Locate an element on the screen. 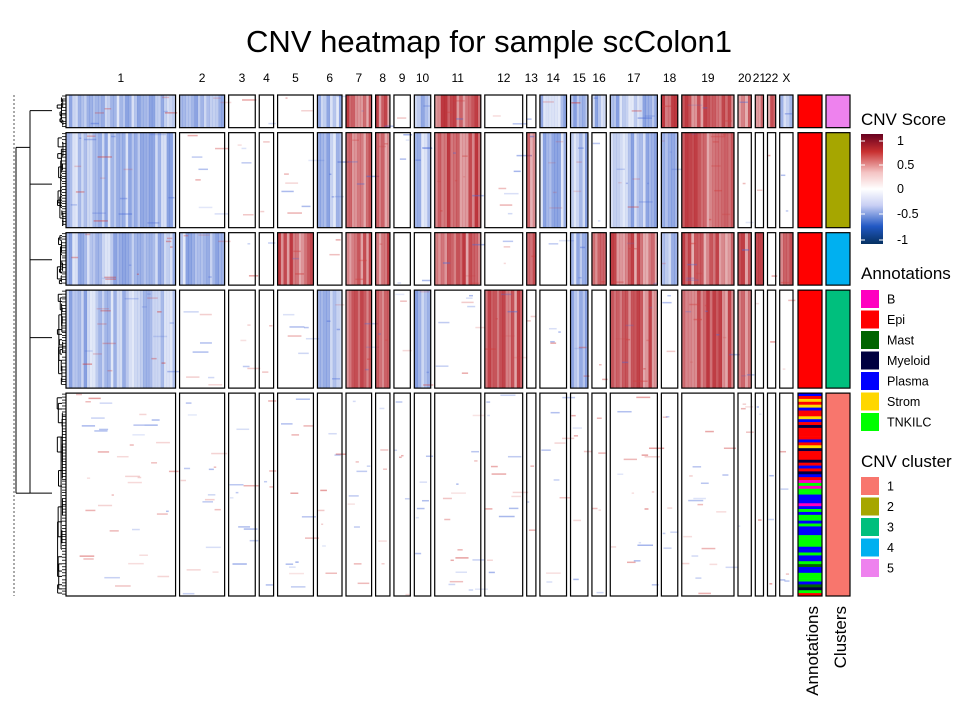 This screenshot has height=724, width=977. heatmap-block-cluster3-chr11 is located at coordinates (460, 339).